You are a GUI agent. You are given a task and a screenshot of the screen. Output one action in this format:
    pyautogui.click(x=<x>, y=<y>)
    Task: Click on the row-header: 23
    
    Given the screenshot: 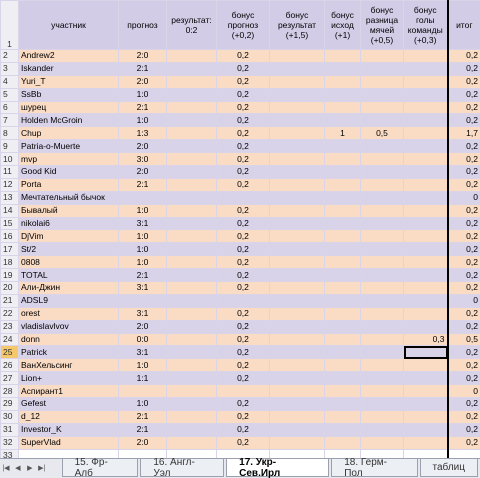 What is the action you would take?
    pyautogui.click(x=9, y=326)
    